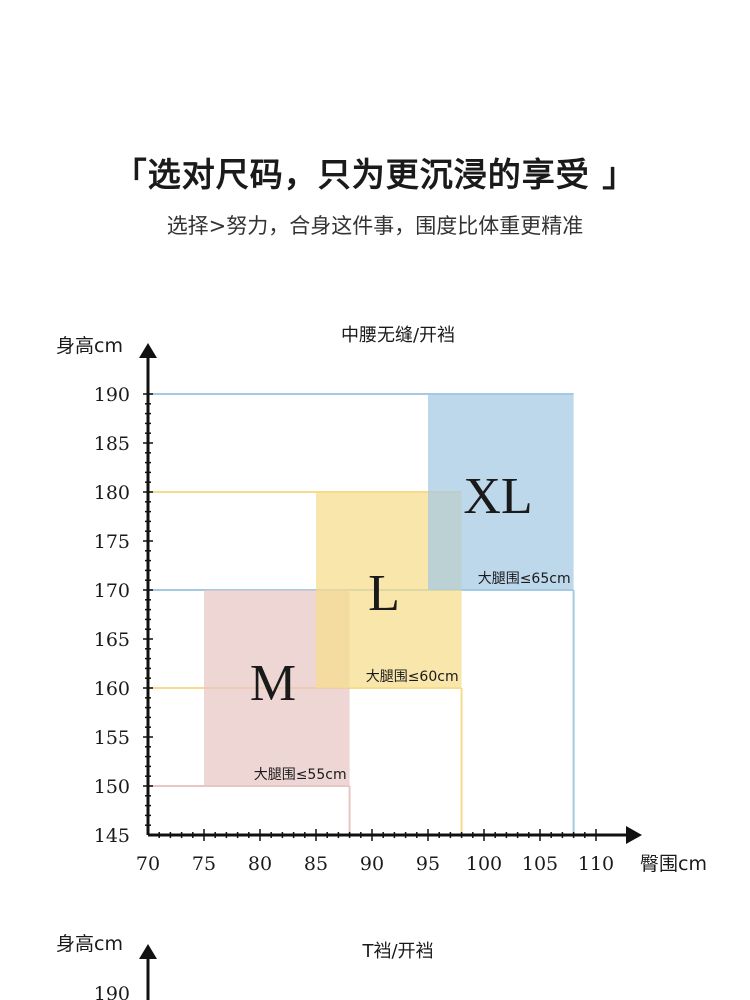 This screenshot has height=1000, width=750. I want to click on size-label-M: M, so click(273, 683).